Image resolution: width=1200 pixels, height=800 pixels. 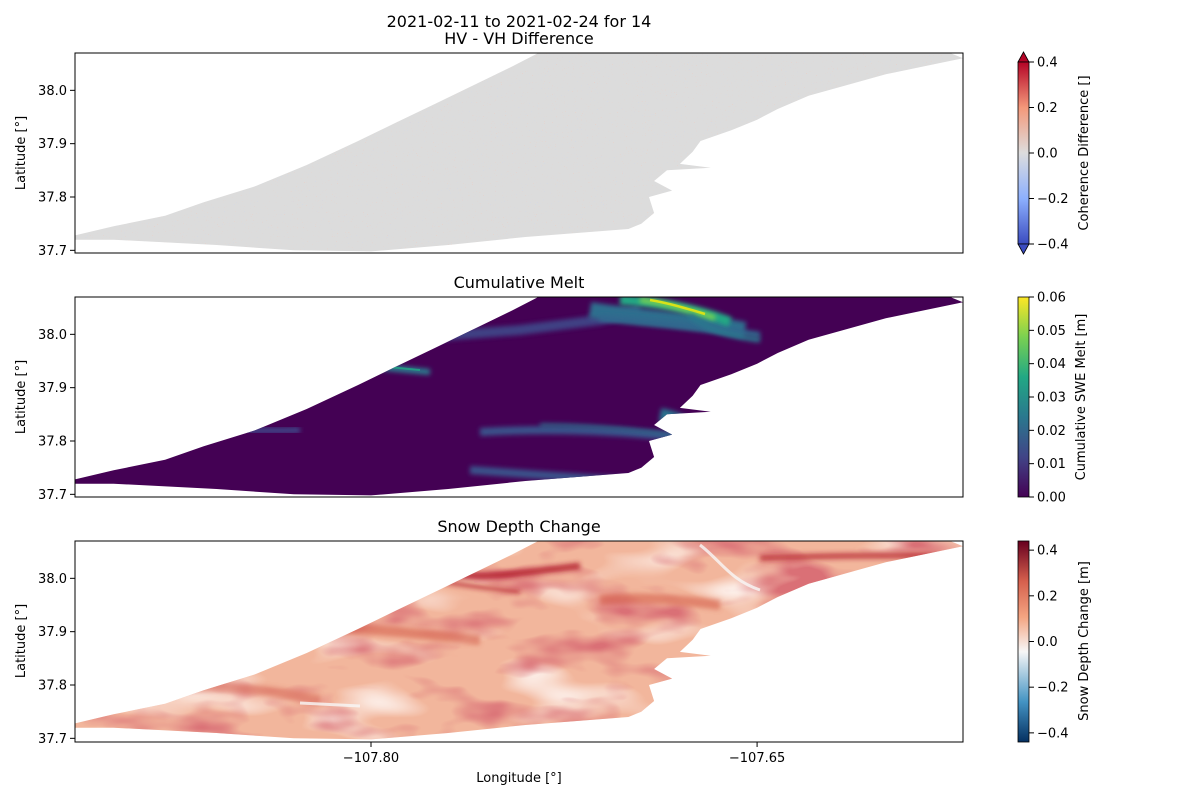 I want to click on colorbar-tick-label: 0.04, so click(x=1051, y=364).